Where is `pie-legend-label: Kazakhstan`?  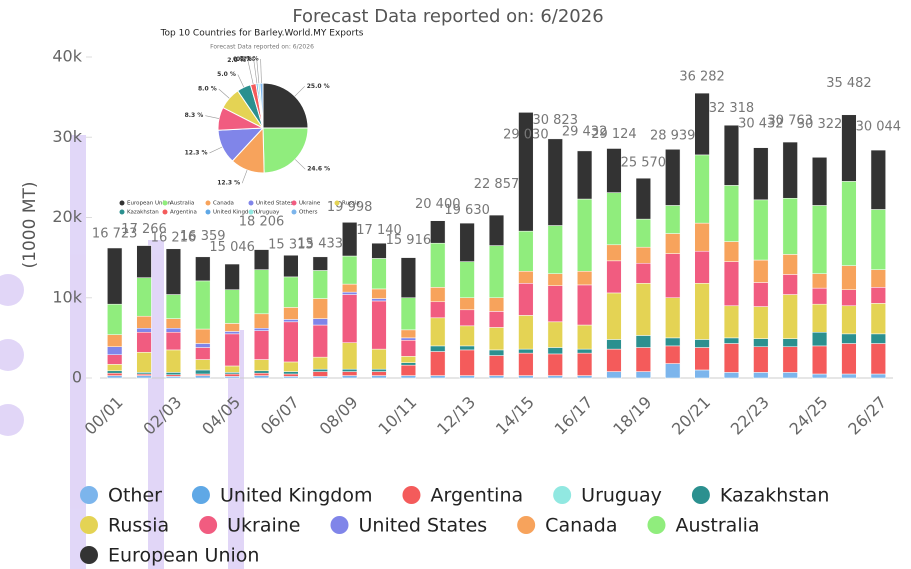
pie-legend-label: Kazakhstan is located at coordinates (143, 213).